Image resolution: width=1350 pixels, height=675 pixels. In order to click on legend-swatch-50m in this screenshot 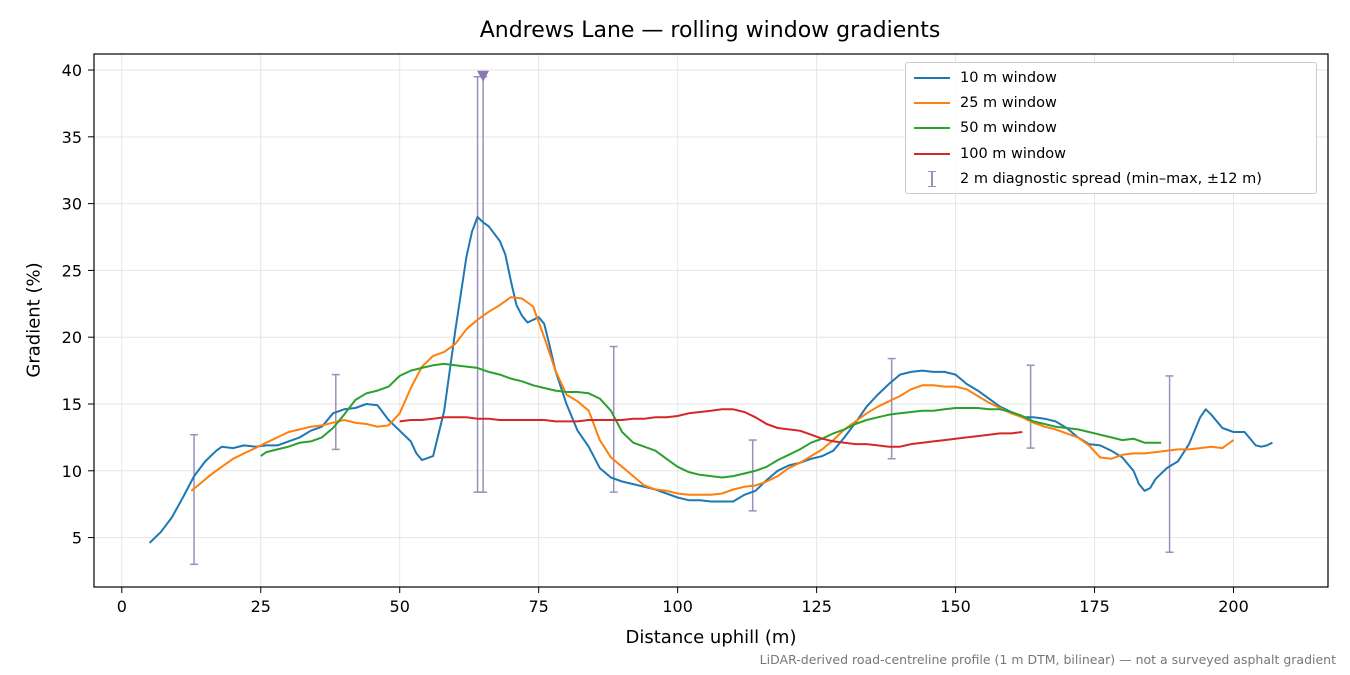, I will do `click(932, 128)`.